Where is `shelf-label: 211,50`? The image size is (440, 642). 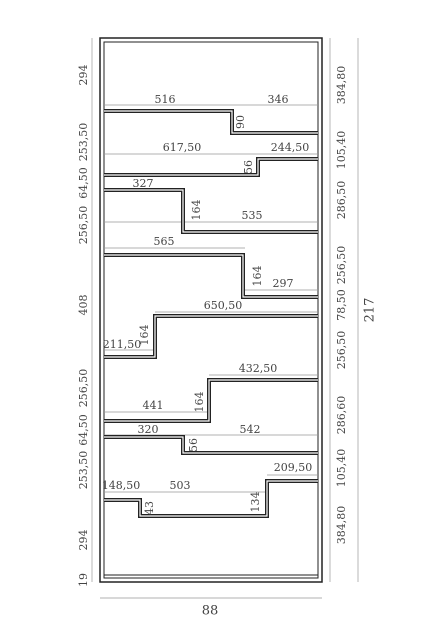 shelf-label: 211,50 is located at coordinates (122, 344).